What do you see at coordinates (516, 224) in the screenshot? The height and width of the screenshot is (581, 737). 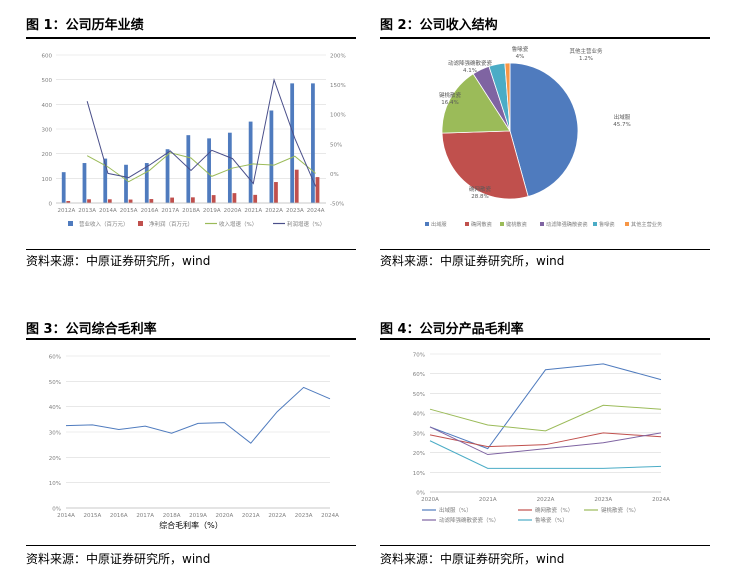 I see `legend-label: 键桃散瓷` at bounding box center [516, 224].